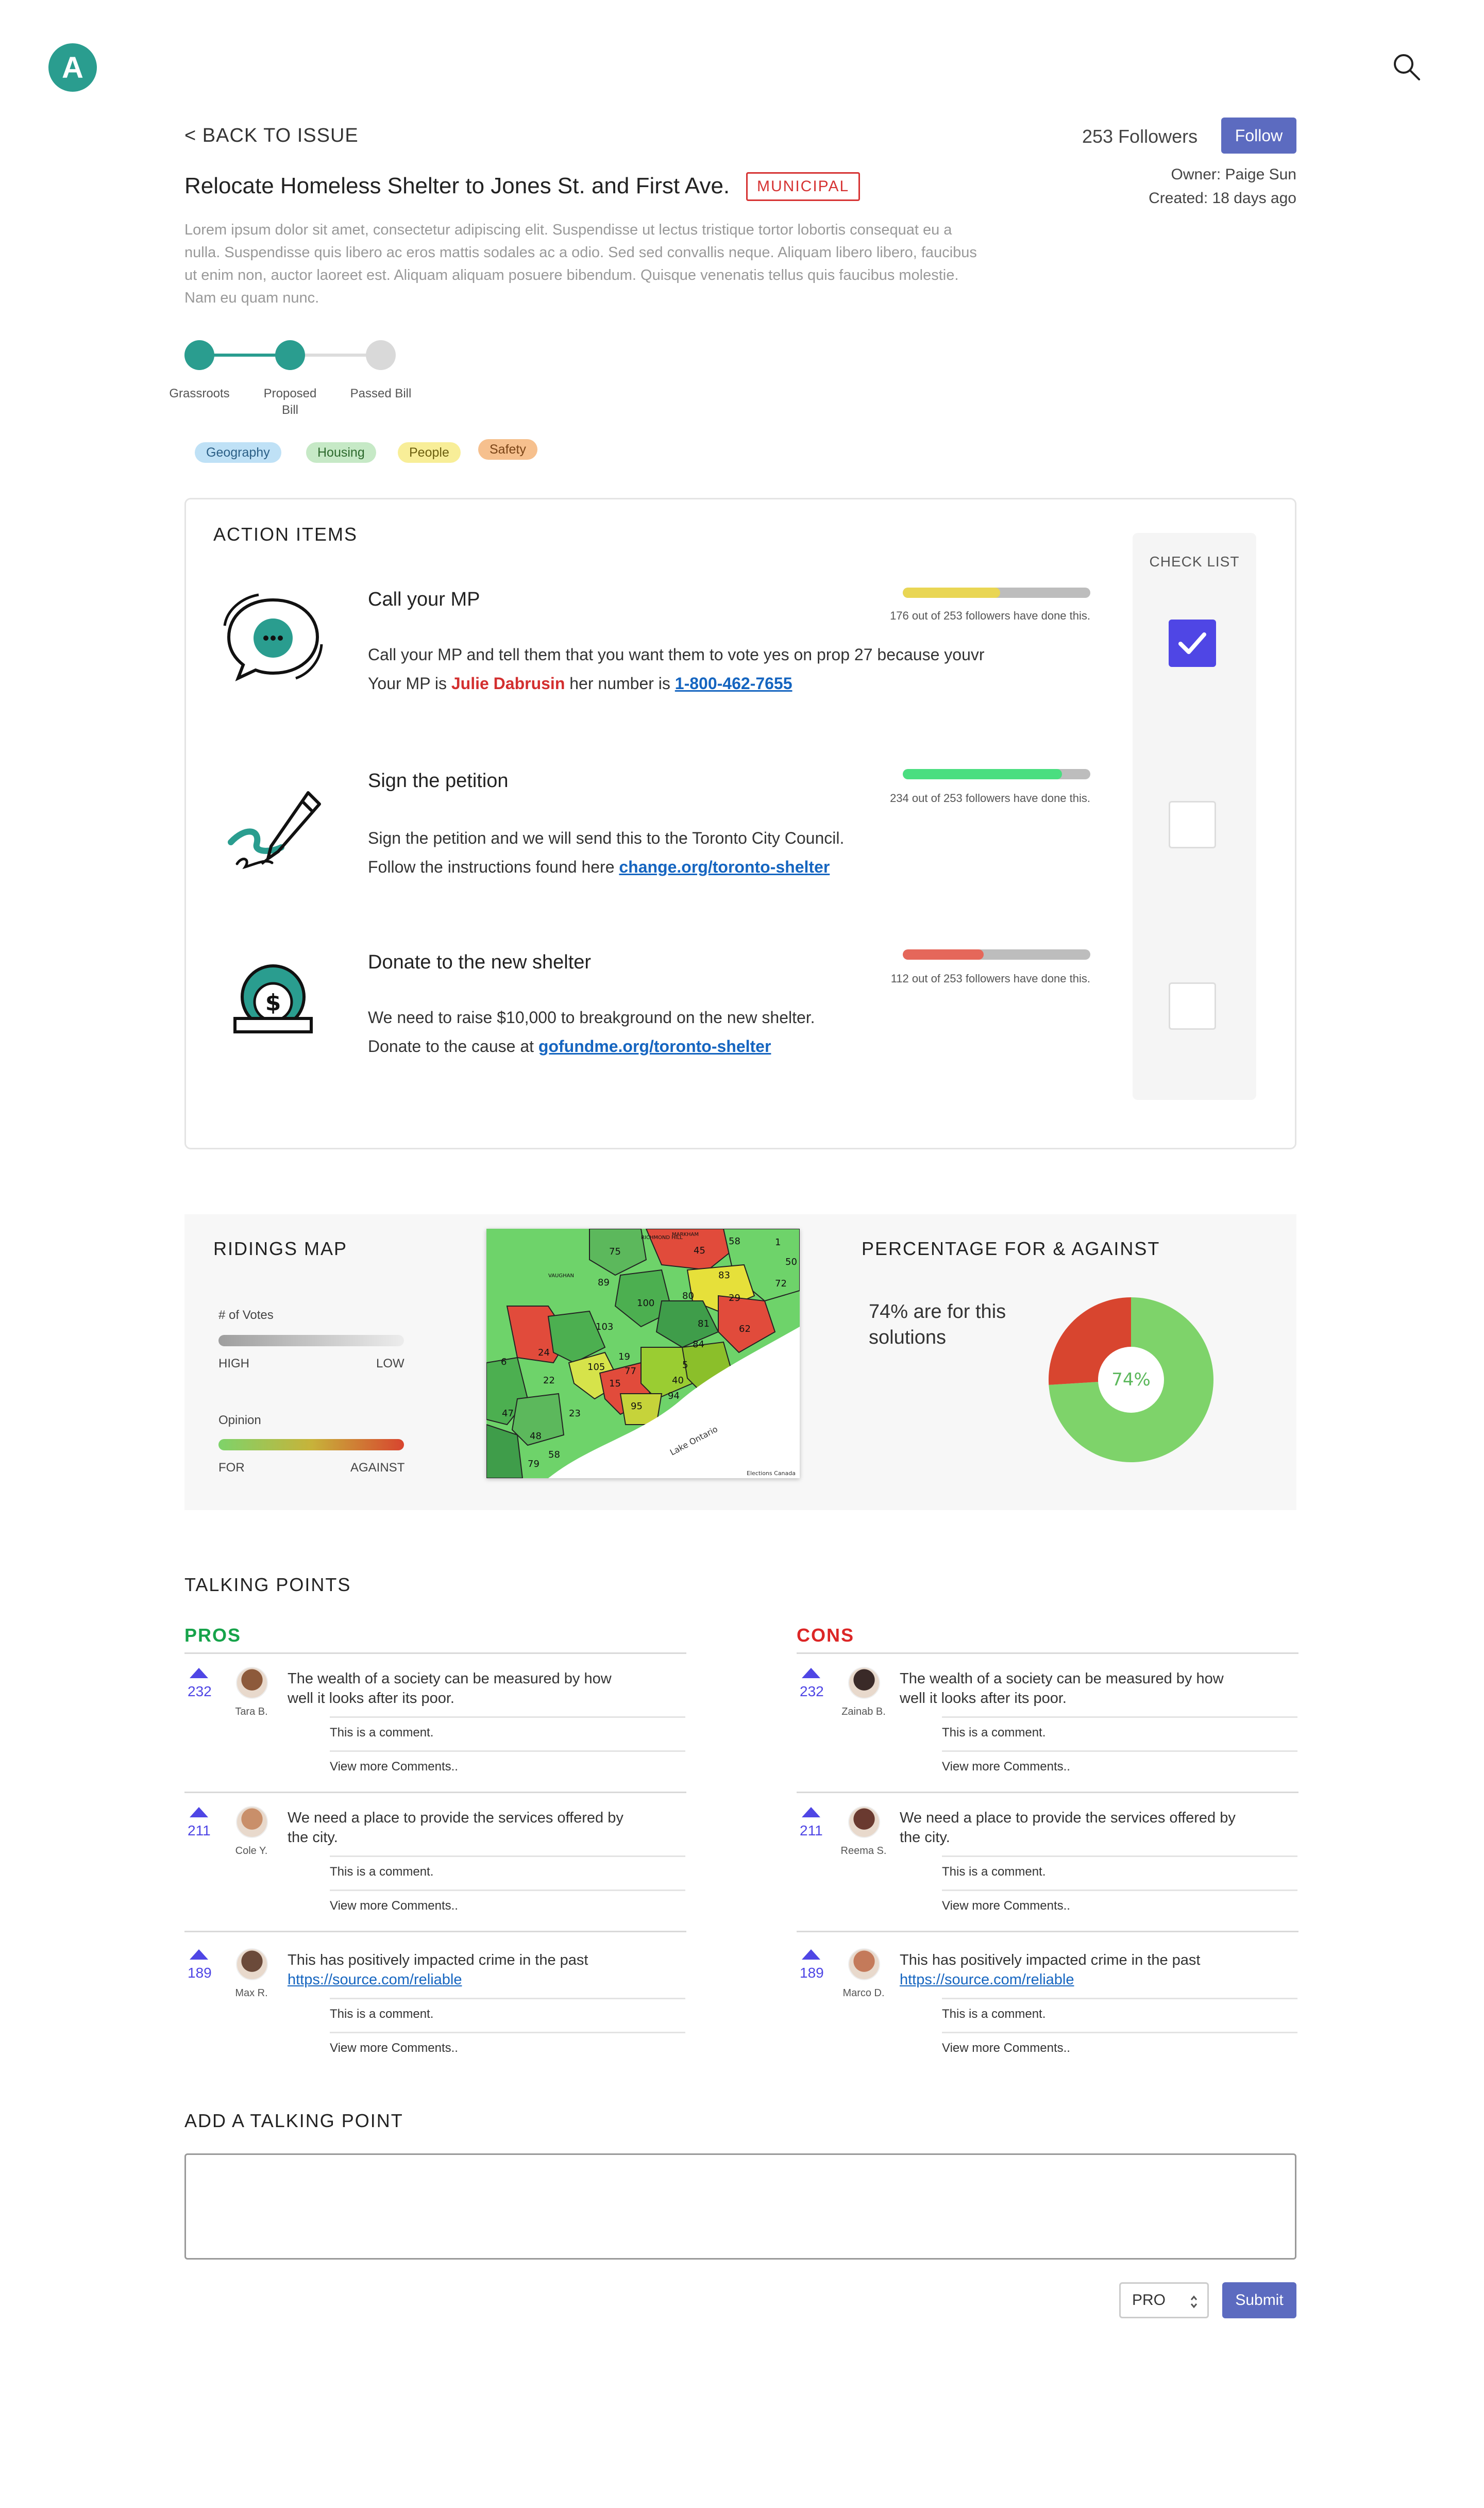  I want to click on map-riding-number: 6, so click(504, 1362).